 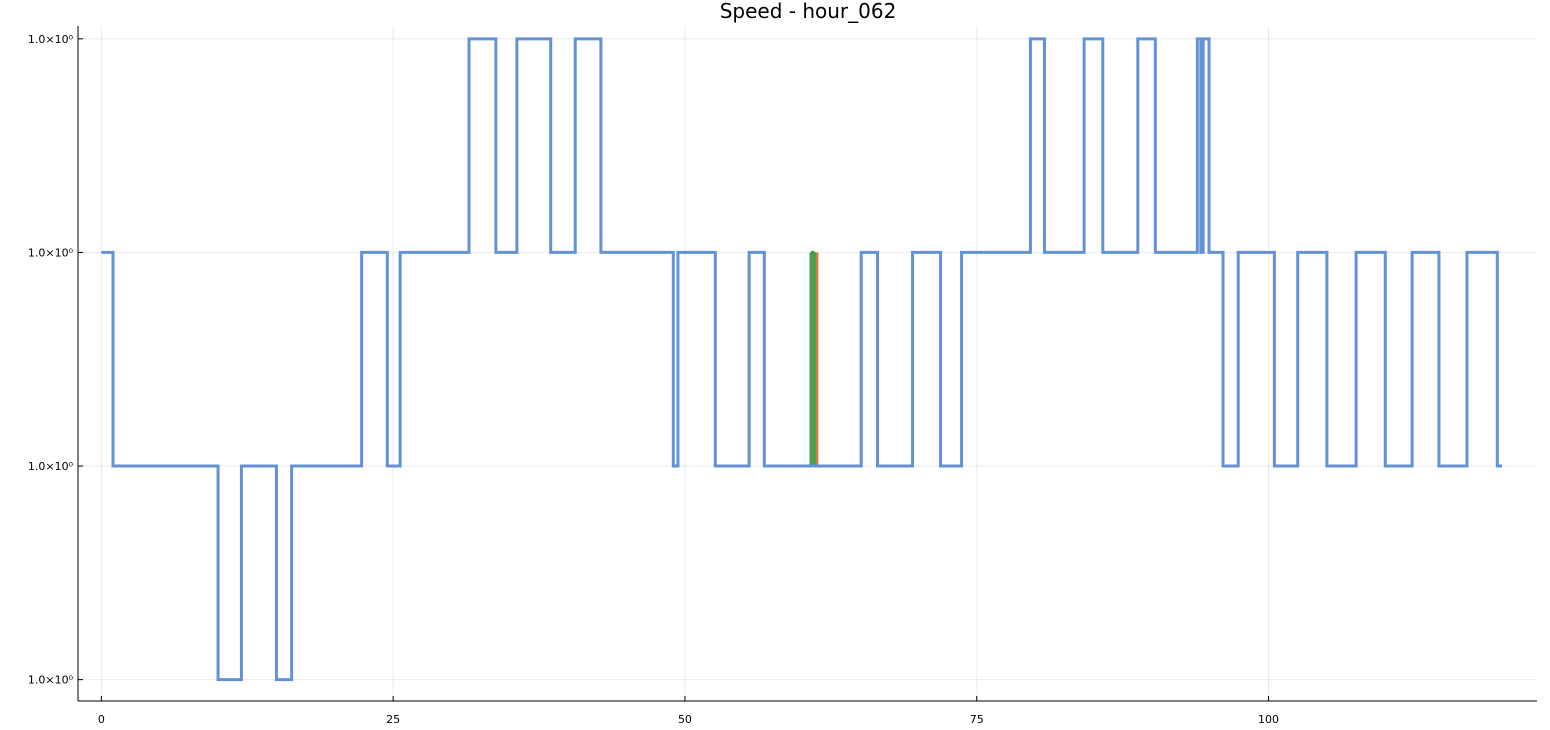 I want to click on x-tick-label: 50, so click(x=685, y=719).